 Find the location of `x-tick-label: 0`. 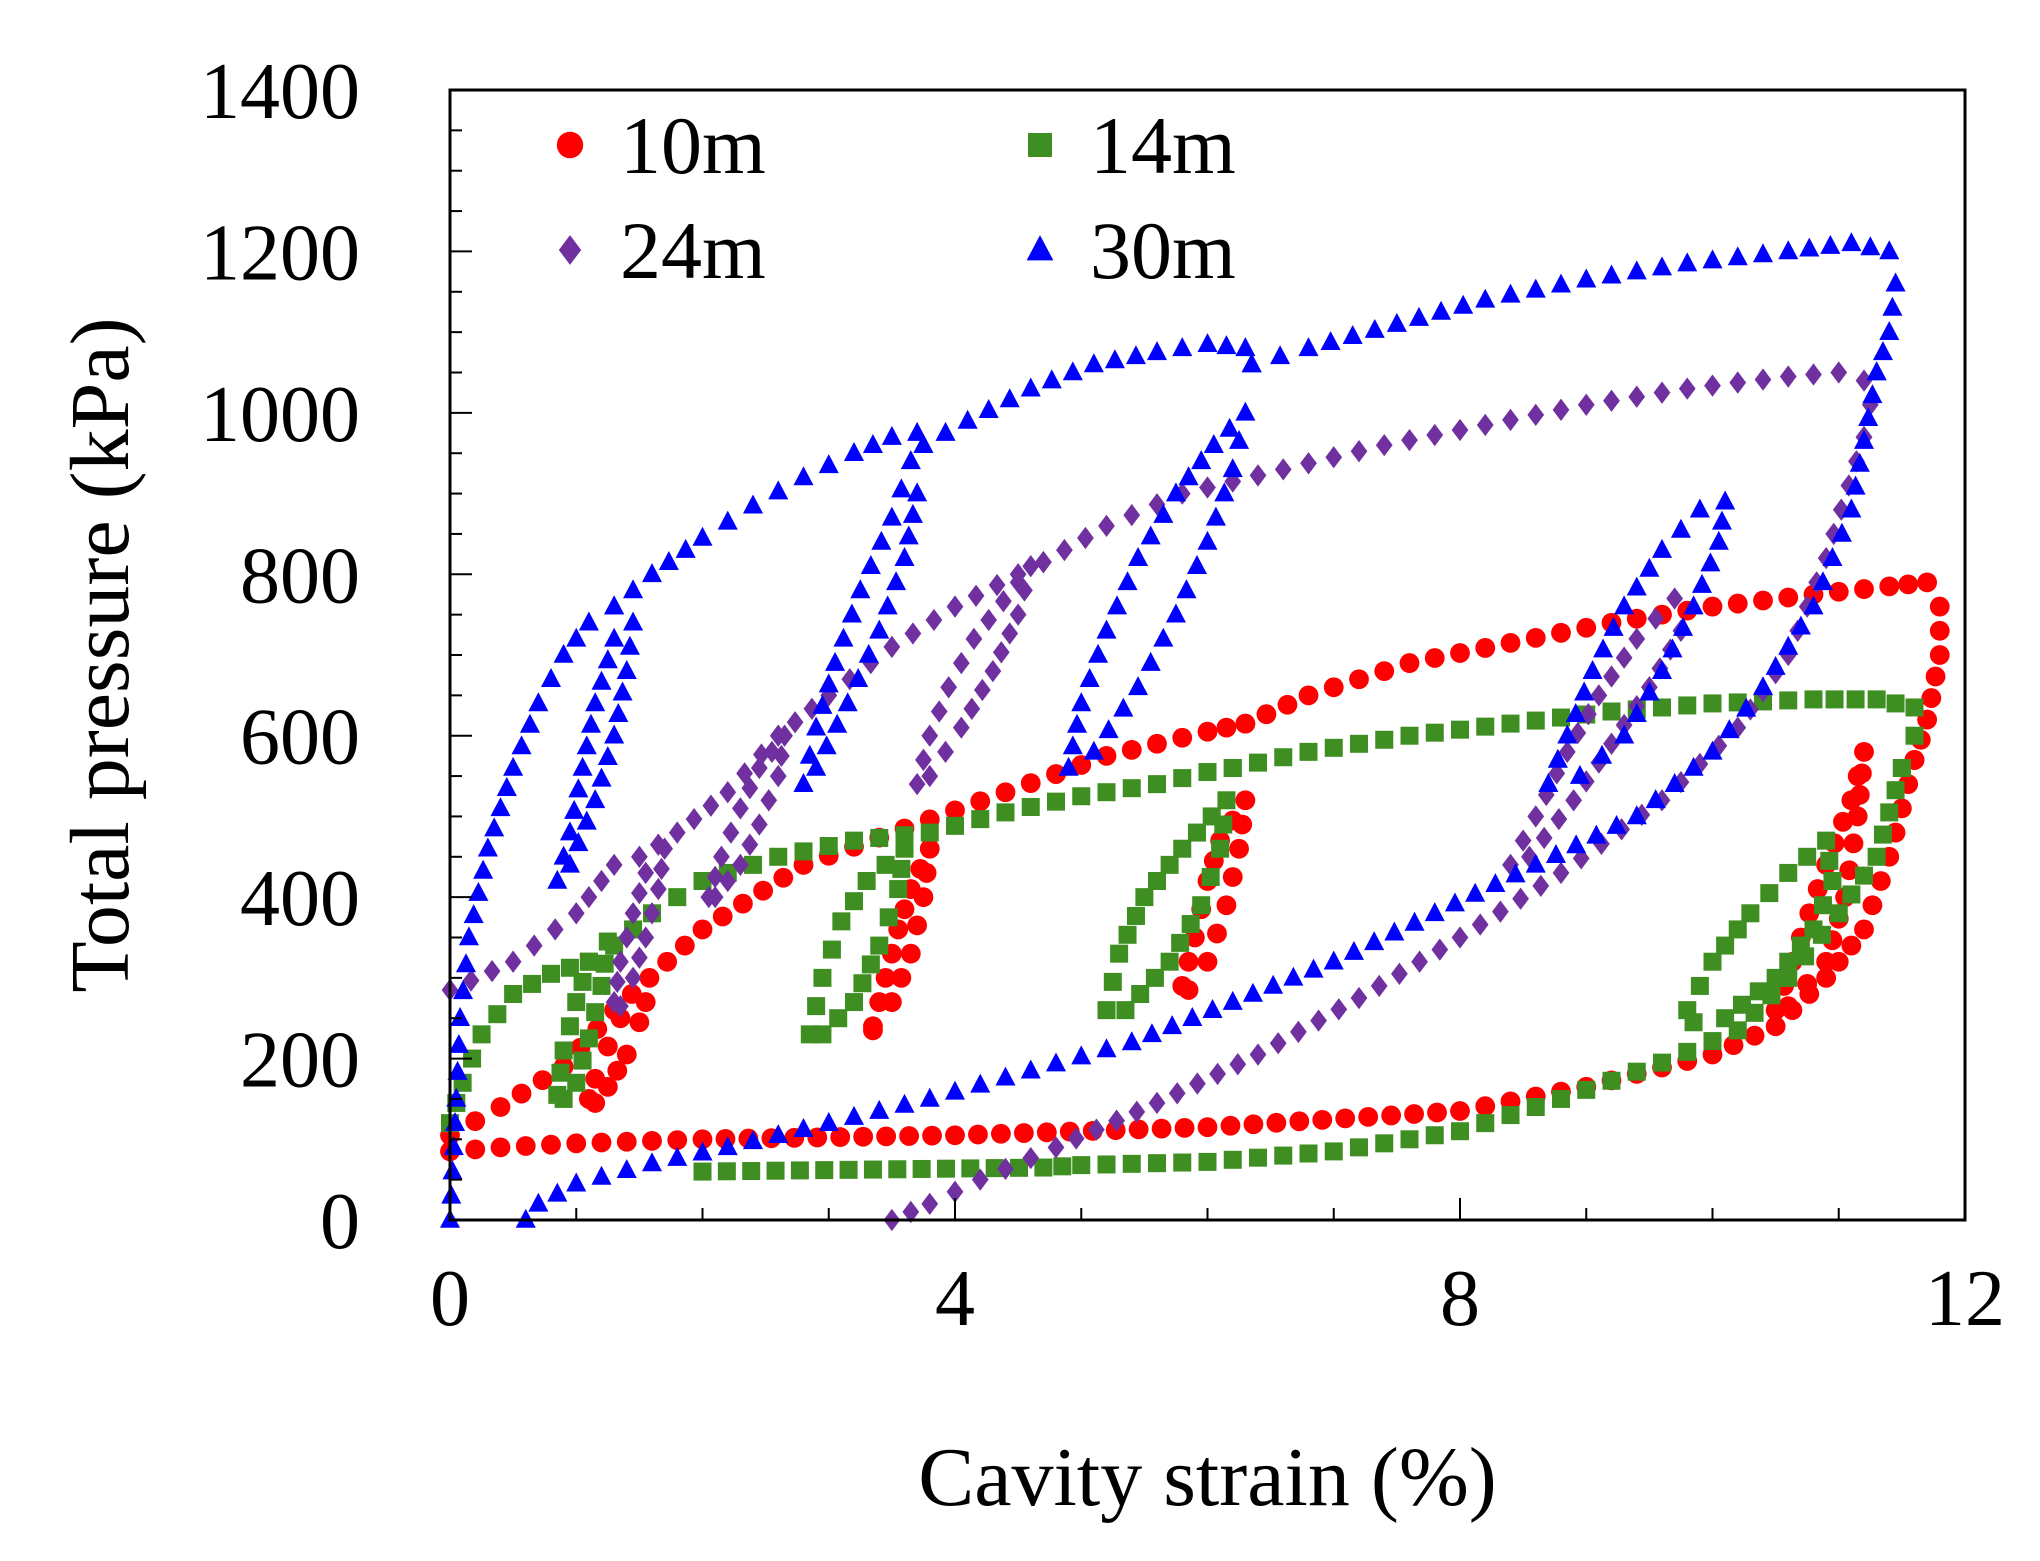

x-tick-label: 0 is located at coordinates (450, 1299).